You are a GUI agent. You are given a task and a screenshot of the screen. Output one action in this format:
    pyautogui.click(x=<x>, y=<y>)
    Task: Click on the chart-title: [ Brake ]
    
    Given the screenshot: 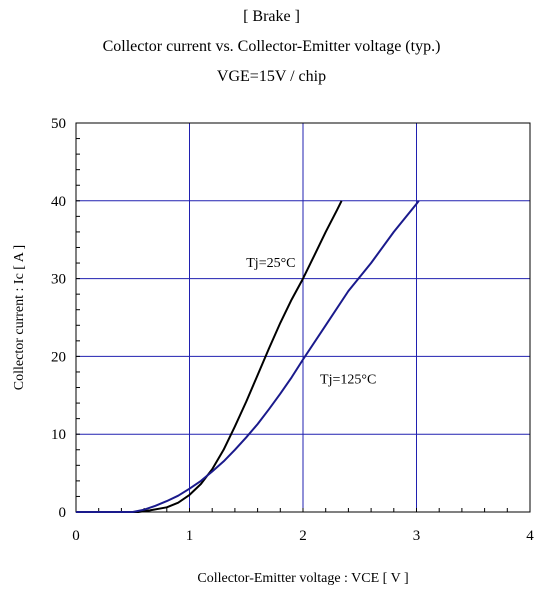 What is the action you would take?
    pyautogui.click(x=271, y=16)
    